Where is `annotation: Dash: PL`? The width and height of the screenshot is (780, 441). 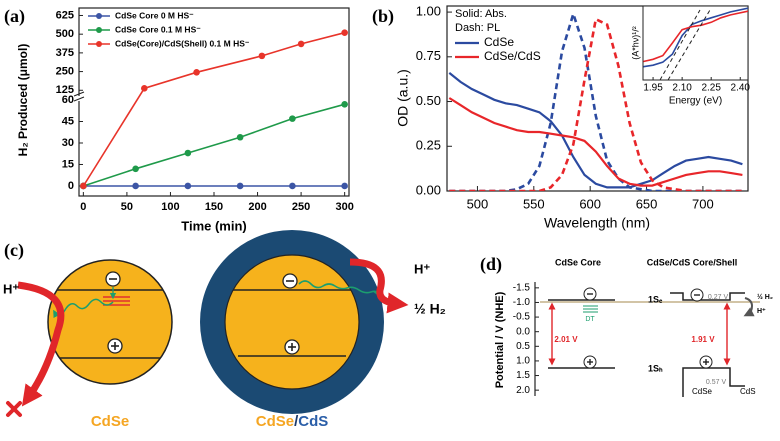 annotation: Dash: PL is located at coordinates (477, 28).